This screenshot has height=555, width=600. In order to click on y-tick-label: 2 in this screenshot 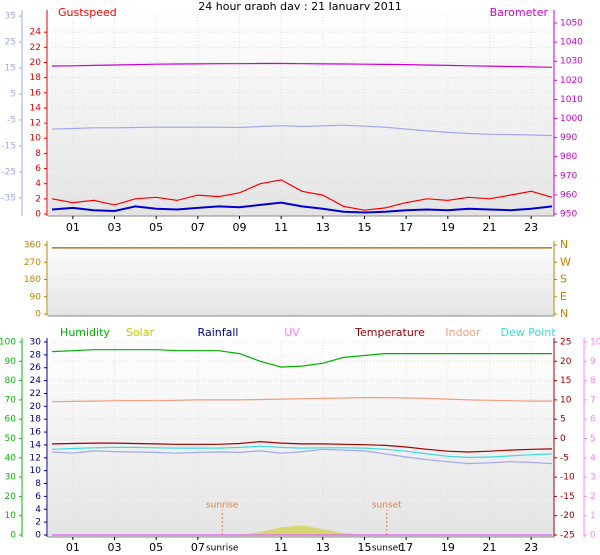, I will do `click(593, 497)`.